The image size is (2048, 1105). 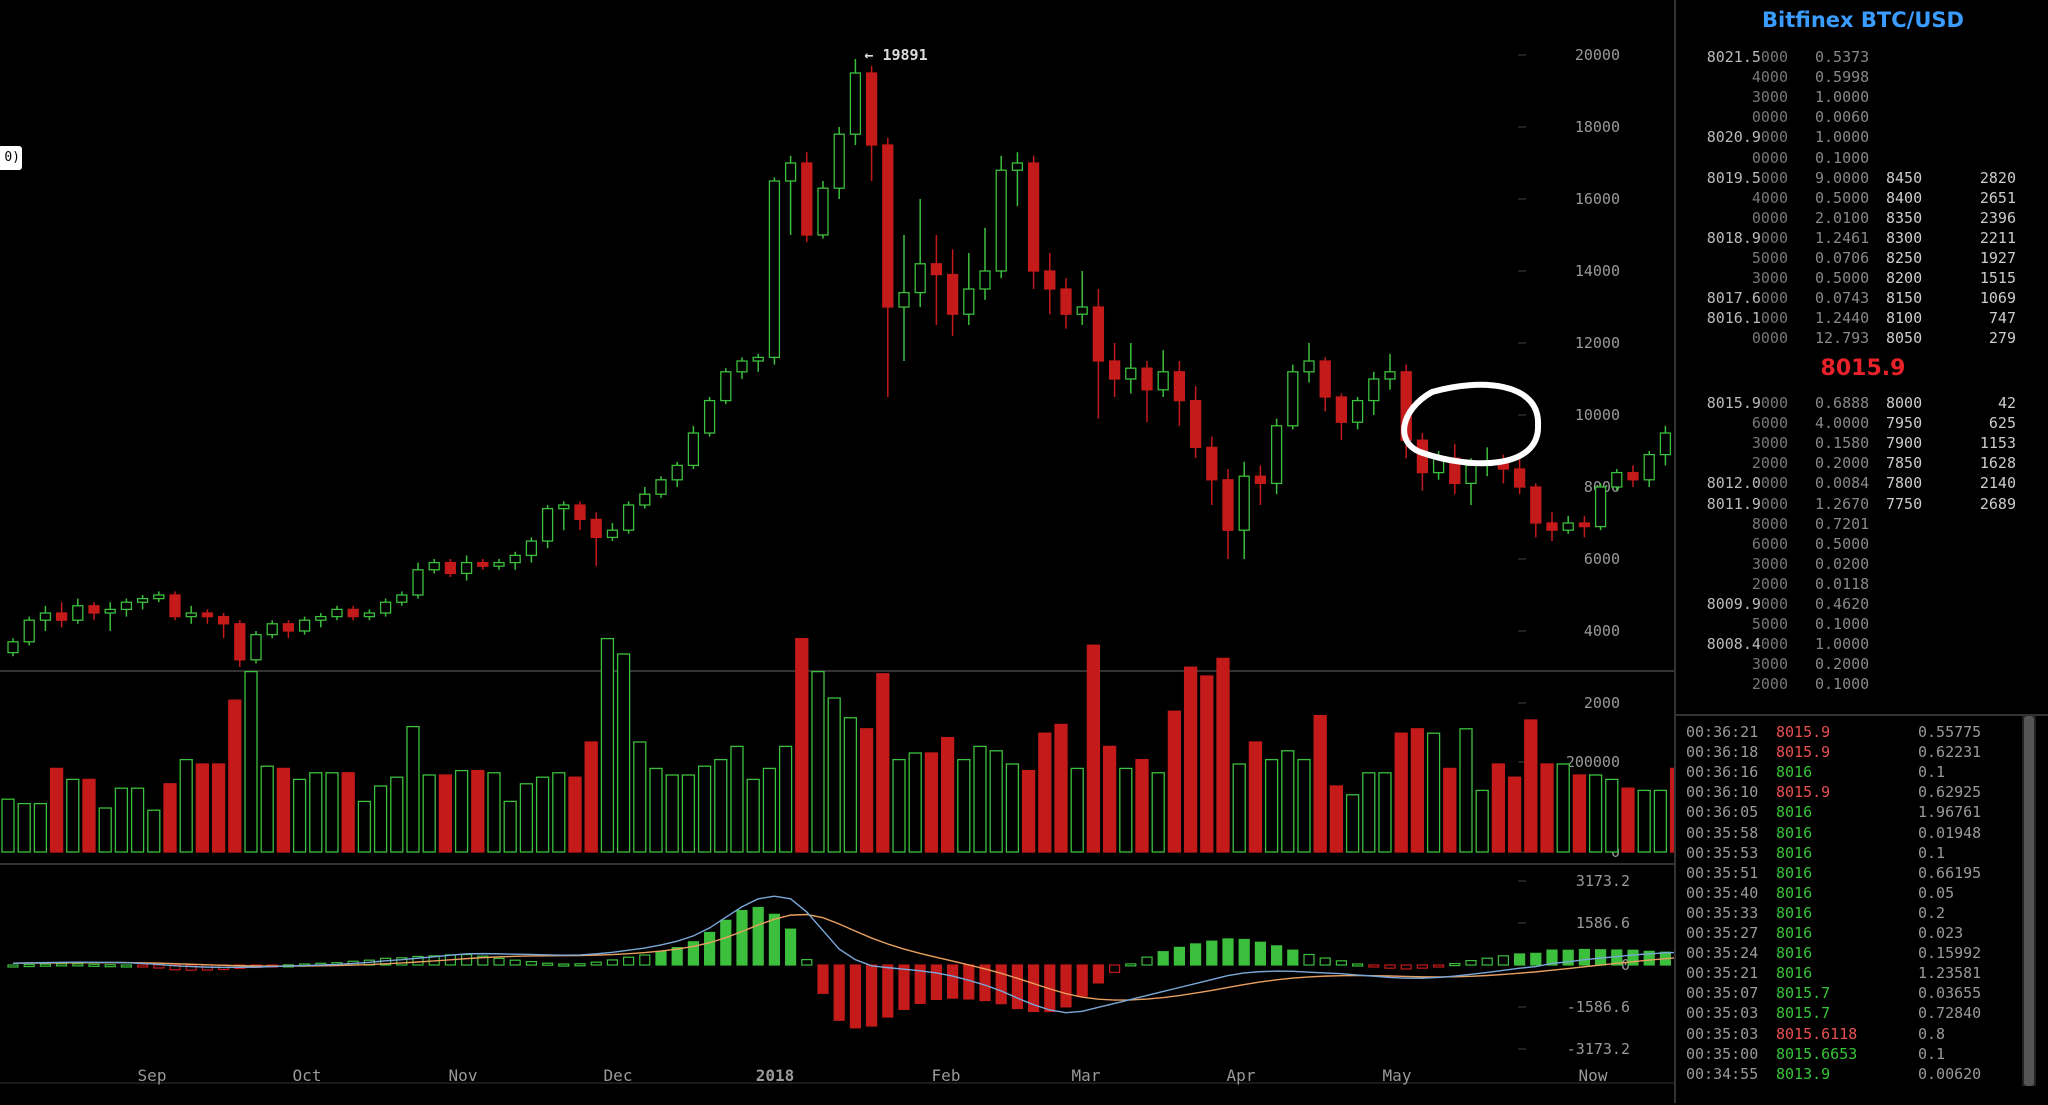 What do you see at coordinates (1856, 1054) in the screenshot?
I see `trade-row: 00:35:00 8015.6653 0.1` at bounding box center [1856, 1054].